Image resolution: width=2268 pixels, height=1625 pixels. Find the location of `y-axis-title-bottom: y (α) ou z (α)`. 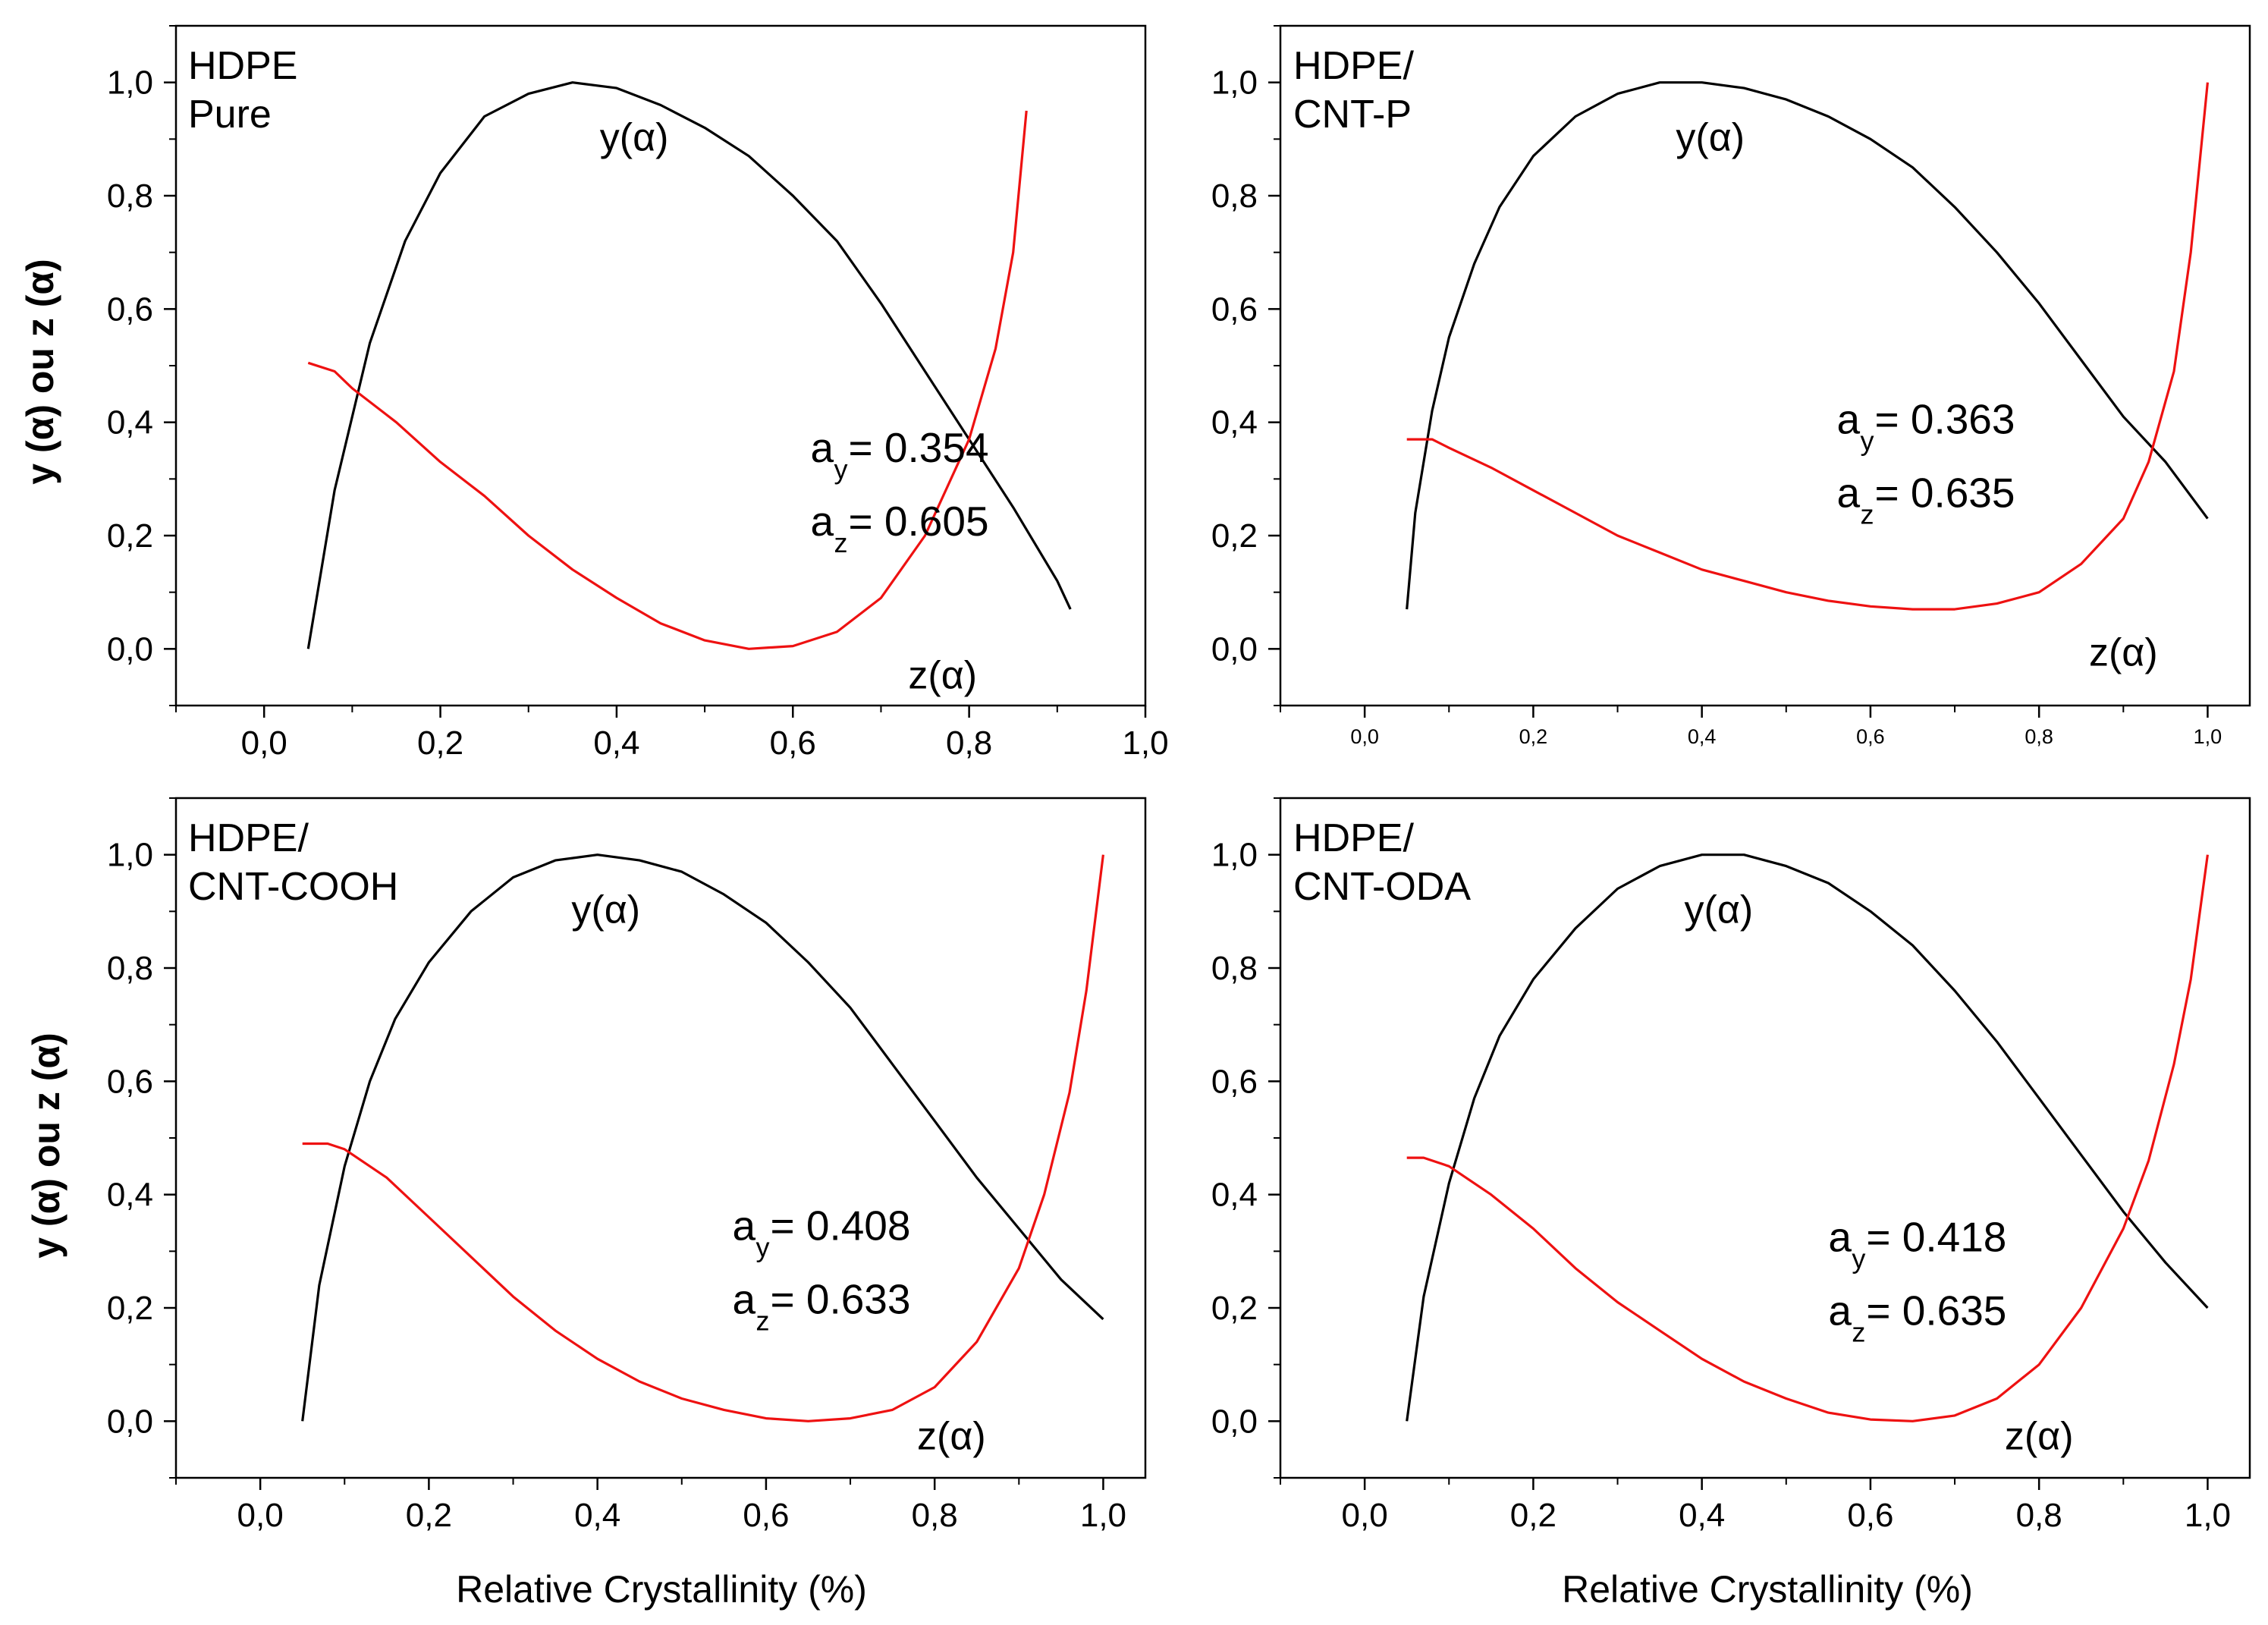

y-axis-title-bottom: y (α) ou z (α) is located at coordinates (46, 1146).